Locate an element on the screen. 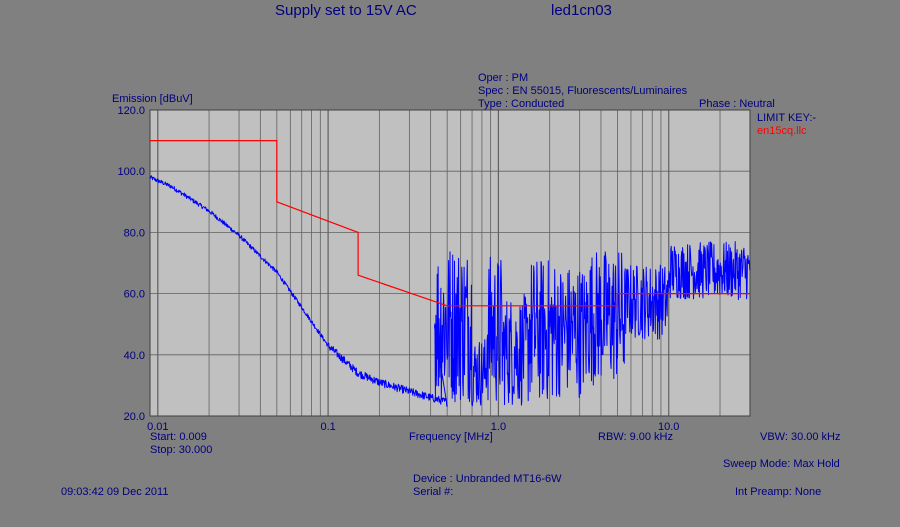  stop-frequency: Stop: 30.000 is located at coordinates (181, 450).